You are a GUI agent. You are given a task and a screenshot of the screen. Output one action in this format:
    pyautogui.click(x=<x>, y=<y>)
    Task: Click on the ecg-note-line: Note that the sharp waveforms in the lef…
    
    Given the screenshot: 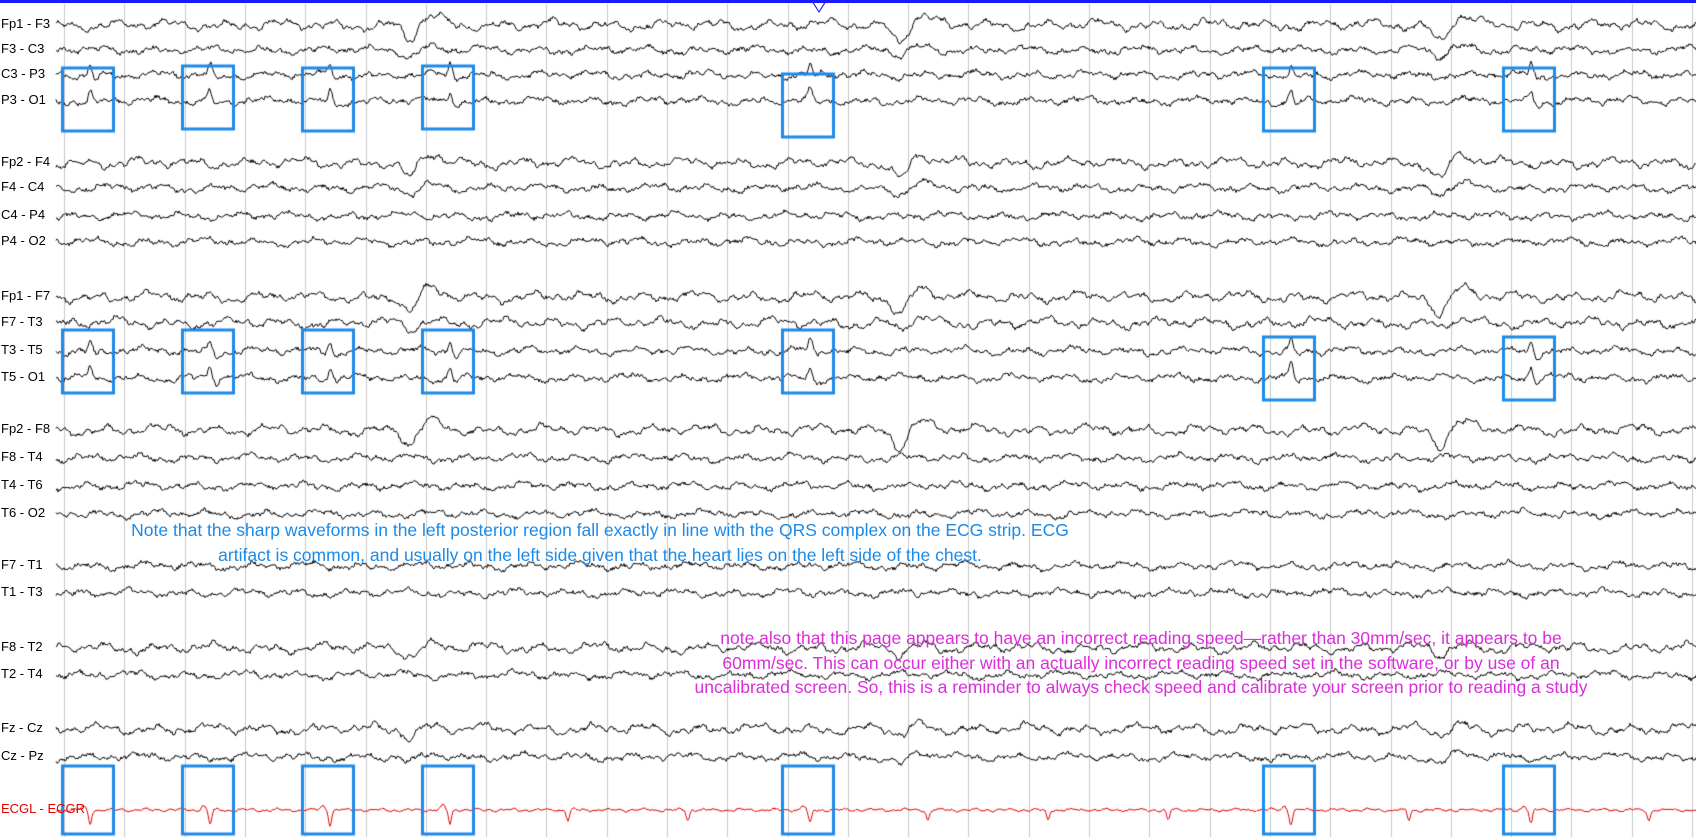 What is the action you would take?
    pyautogui.click(x=600, y=530)
    